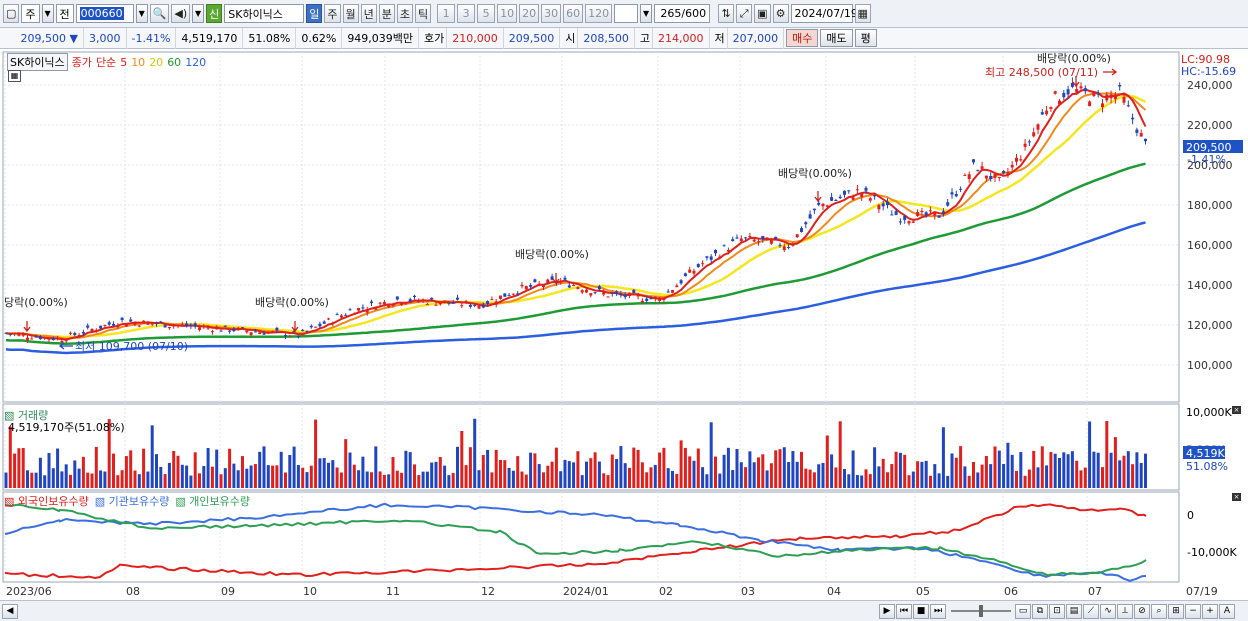 The width and height of the screenshot is (1248, 621). Describe the element at coordinates (159, 13) in the screenshot. I see `search-icon: 🔍` at that location.